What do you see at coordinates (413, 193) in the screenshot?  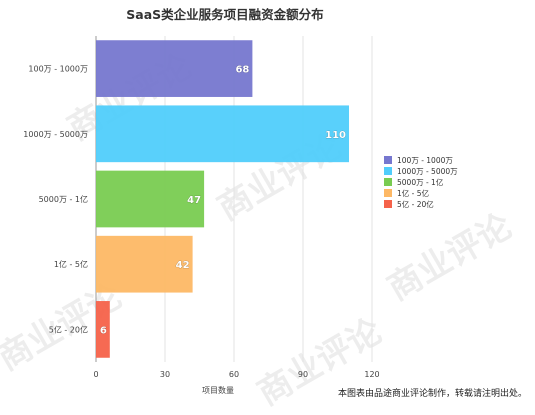 I see `legend-entry: 1亿 - 5亿` at bounding box center [413, 193].